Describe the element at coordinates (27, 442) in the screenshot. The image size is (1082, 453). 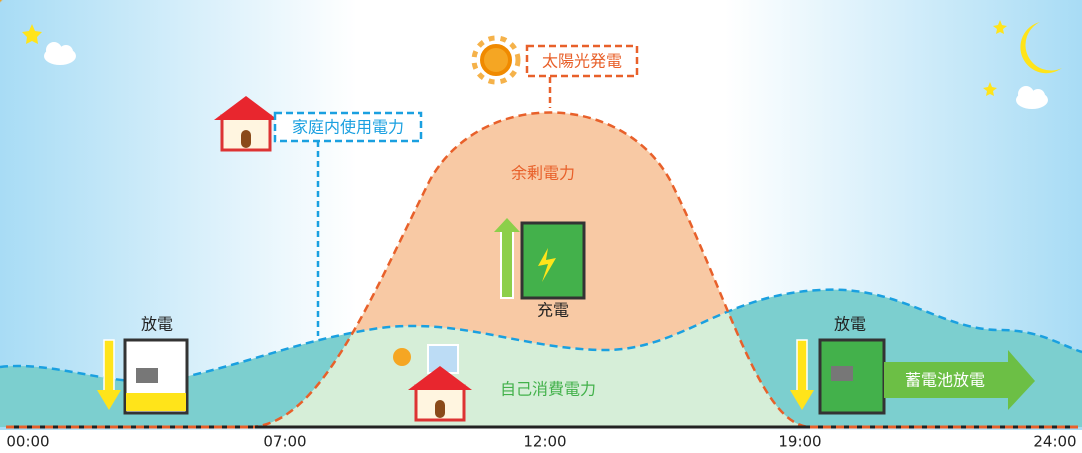
I see `time-label: 00:00` at that location.